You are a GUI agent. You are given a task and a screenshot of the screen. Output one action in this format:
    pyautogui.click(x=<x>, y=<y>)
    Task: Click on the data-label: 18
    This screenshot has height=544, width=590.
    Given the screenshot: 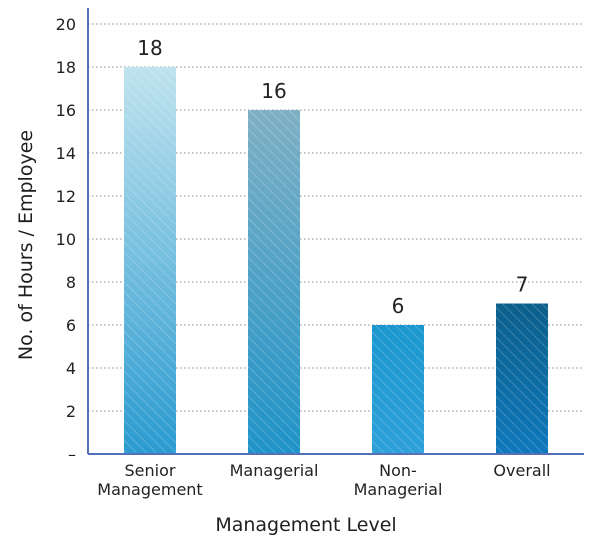 What is the action you would take?
    pyautogui.click(x=149, y=48)
    